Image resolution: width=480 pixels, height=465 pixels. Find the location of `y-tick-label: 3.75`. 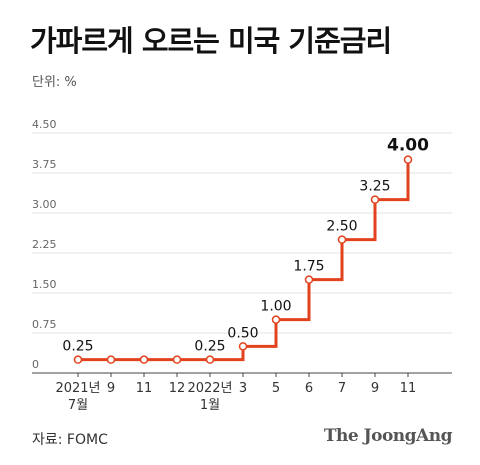

y-tick-label: 3.75 is located at coordinates (44, 164).